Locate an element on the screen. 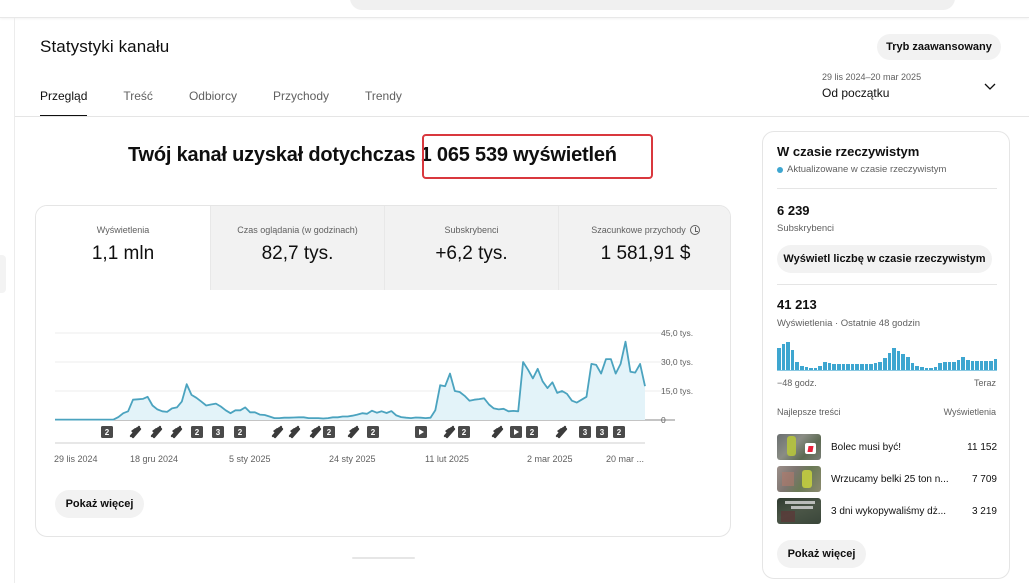  metric-revenue: Szacunkowe przychody 1 581,91 $ is located at coordinates (644, 248).